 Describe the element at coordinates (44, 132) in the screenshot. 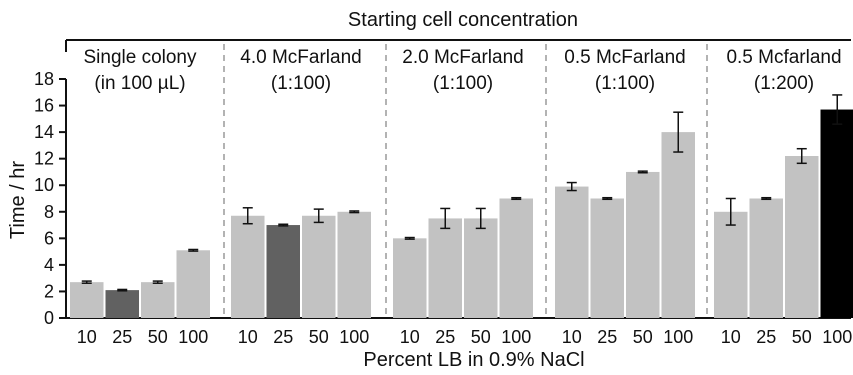

I see `y-tick-label: 14` at that location.